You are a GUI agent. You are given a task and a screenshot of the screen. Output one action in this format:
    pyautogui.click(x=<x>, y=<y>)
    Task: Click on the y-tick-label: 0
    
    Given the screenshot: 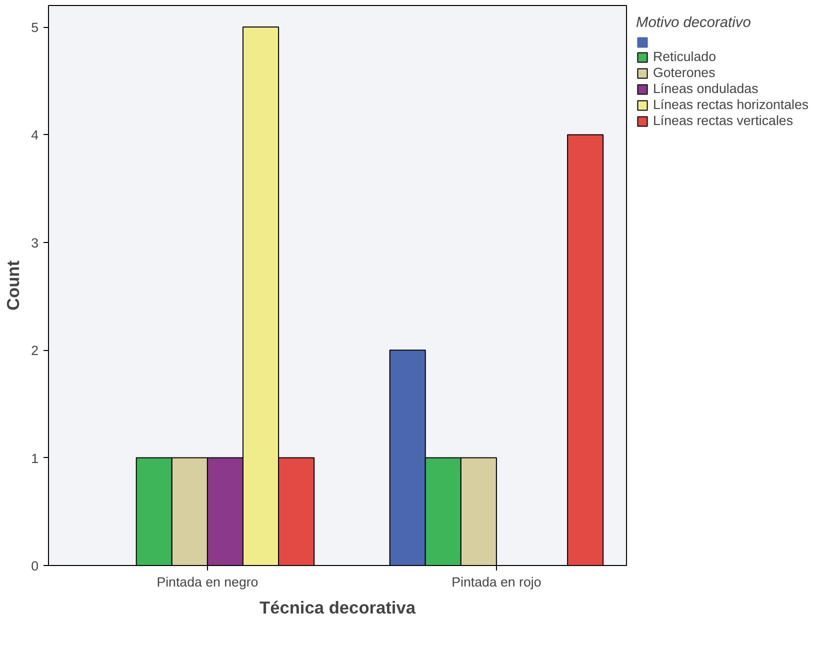 What is the action you would take?
    pyautogui.click(x=35, y=566)
    